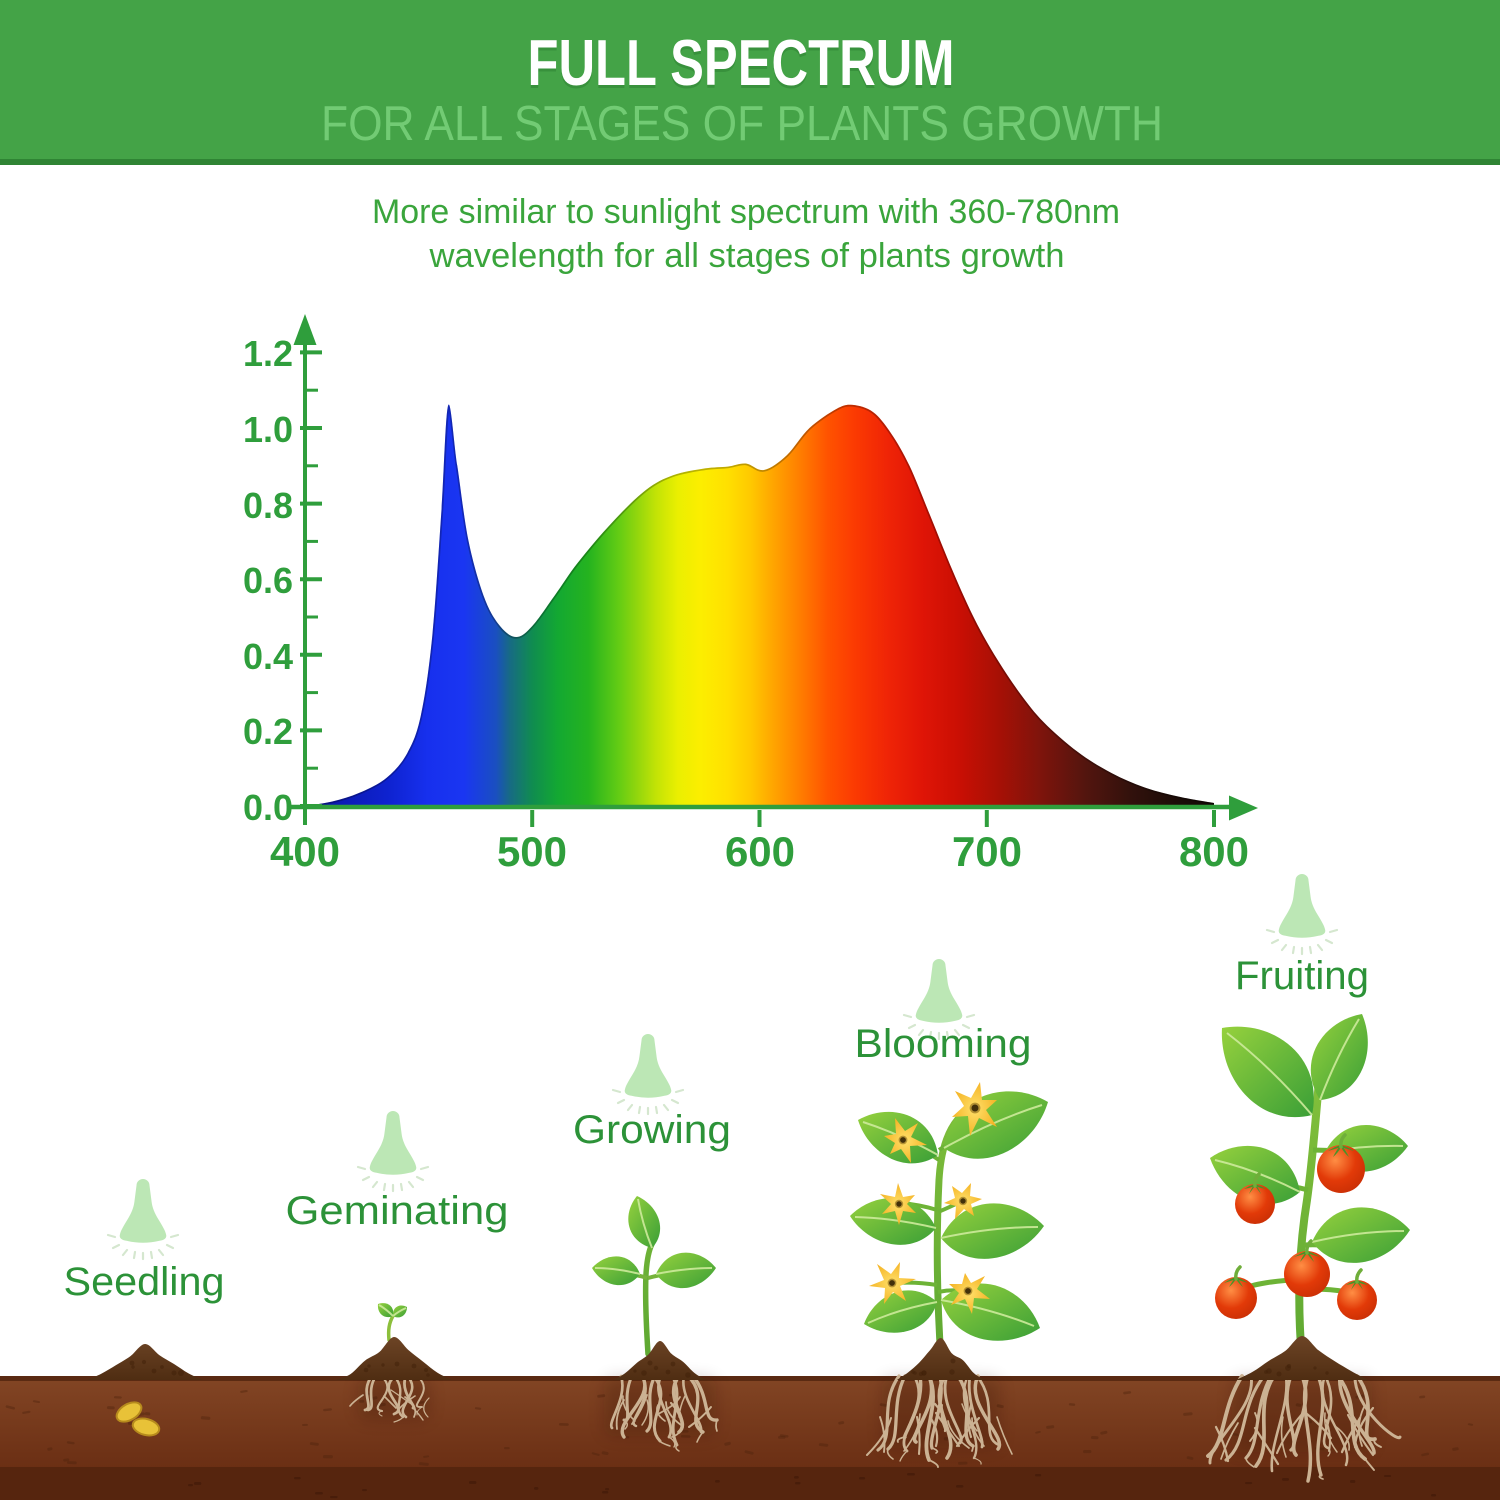  I want to click on svg-text: Seedling, so click(144, 1282).